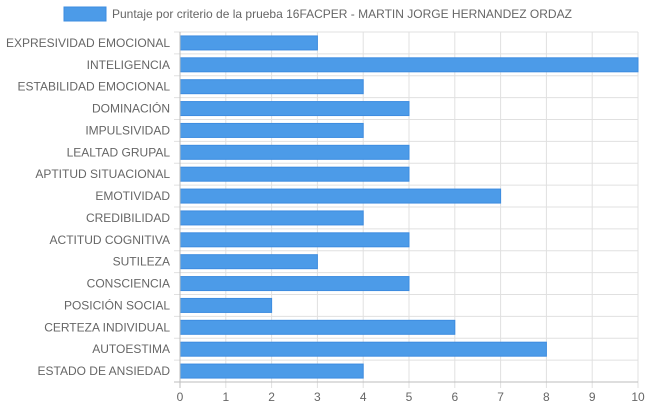 The image size is (648, 410). What do you see at coordinates (85, 14) in the screenshot?
I see `legend-swatch` at bounding box center [85, 14].